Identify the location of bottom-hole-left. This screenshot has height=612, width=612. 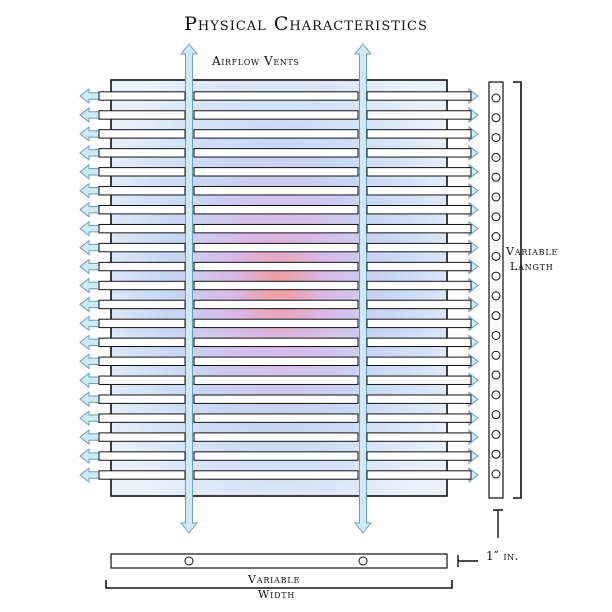
(189, 561).